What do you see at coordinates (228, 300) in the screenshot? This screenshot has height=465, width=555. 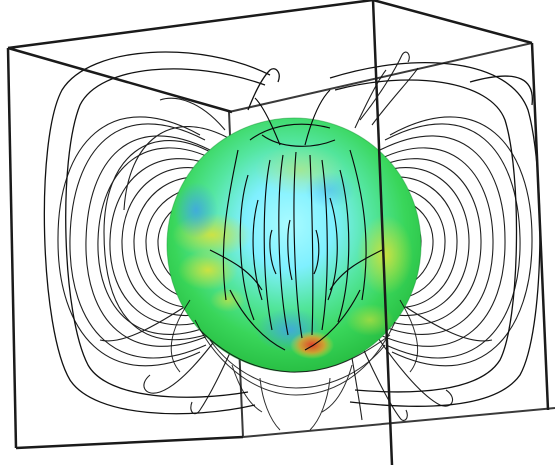 I see `yellow-region-lower` at bounding box center [228, 300].